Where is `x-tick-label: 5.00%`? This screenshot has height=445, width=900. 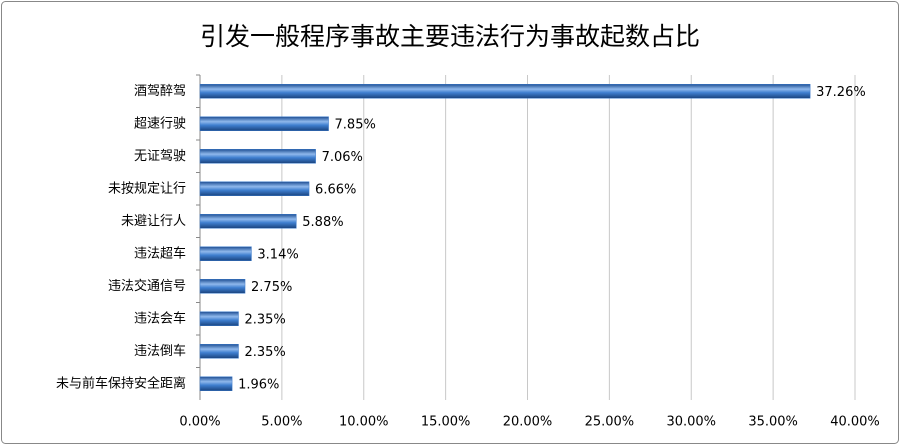
x-tick-label: 5.00% is located at coordinates (281, 422).